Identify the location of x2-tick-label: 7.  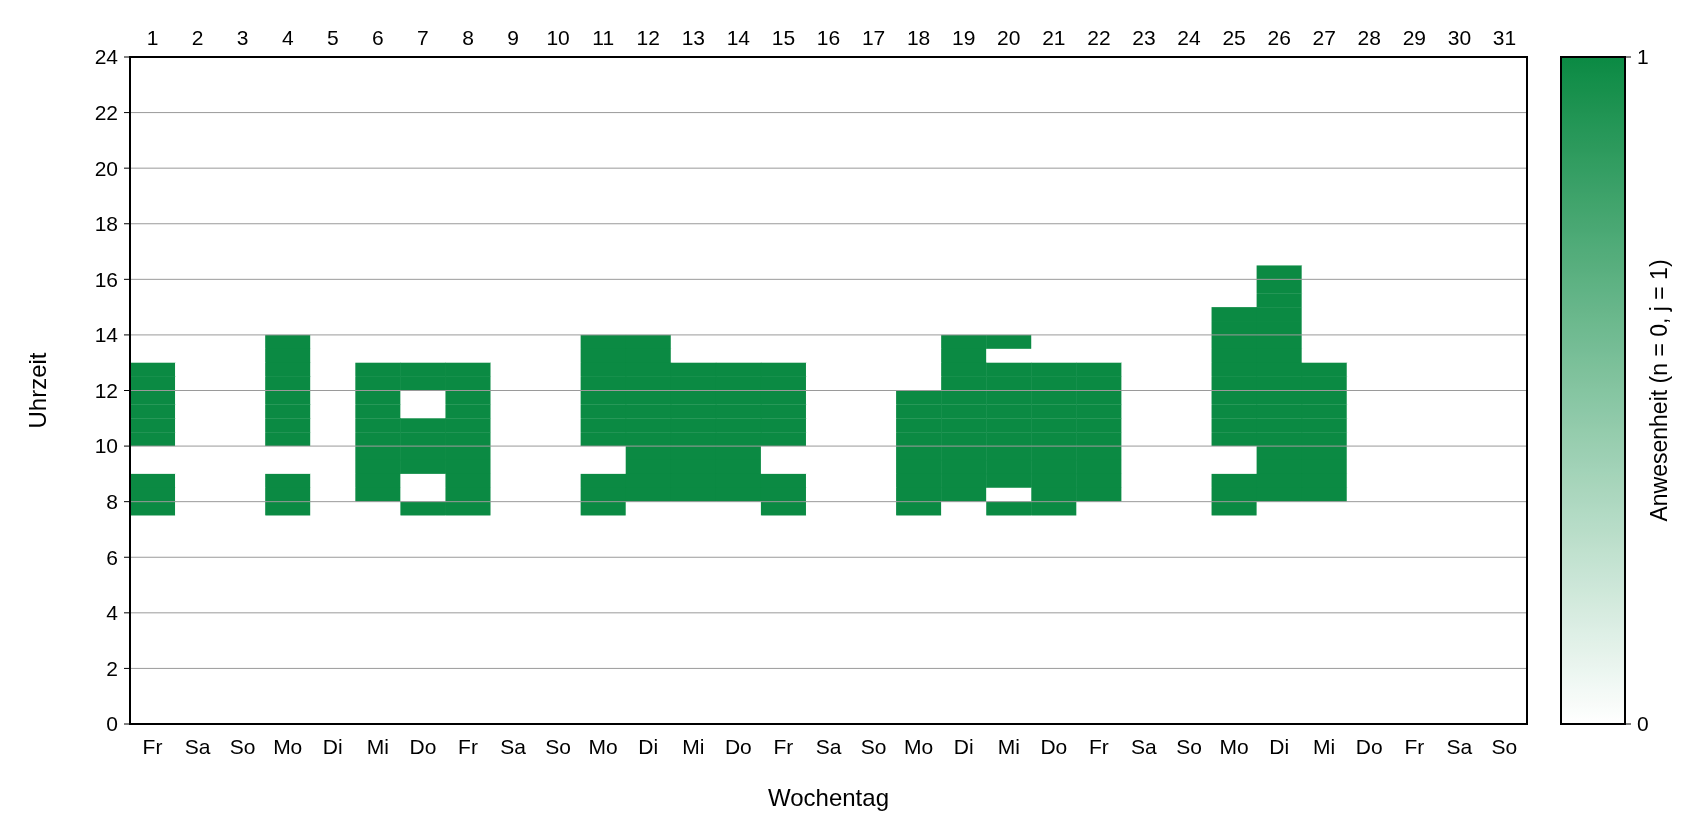
(423, 37).